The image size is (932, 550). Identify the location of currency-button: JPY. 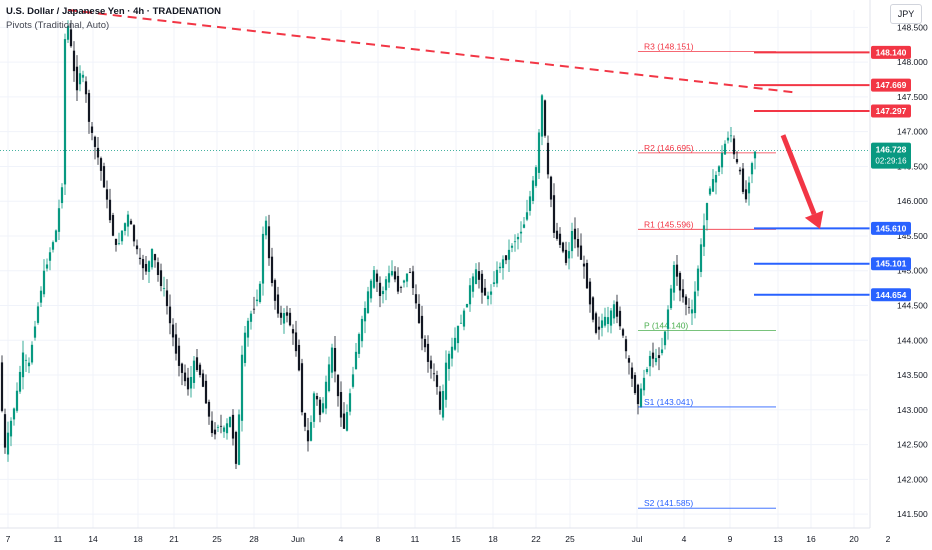
(906, 14).